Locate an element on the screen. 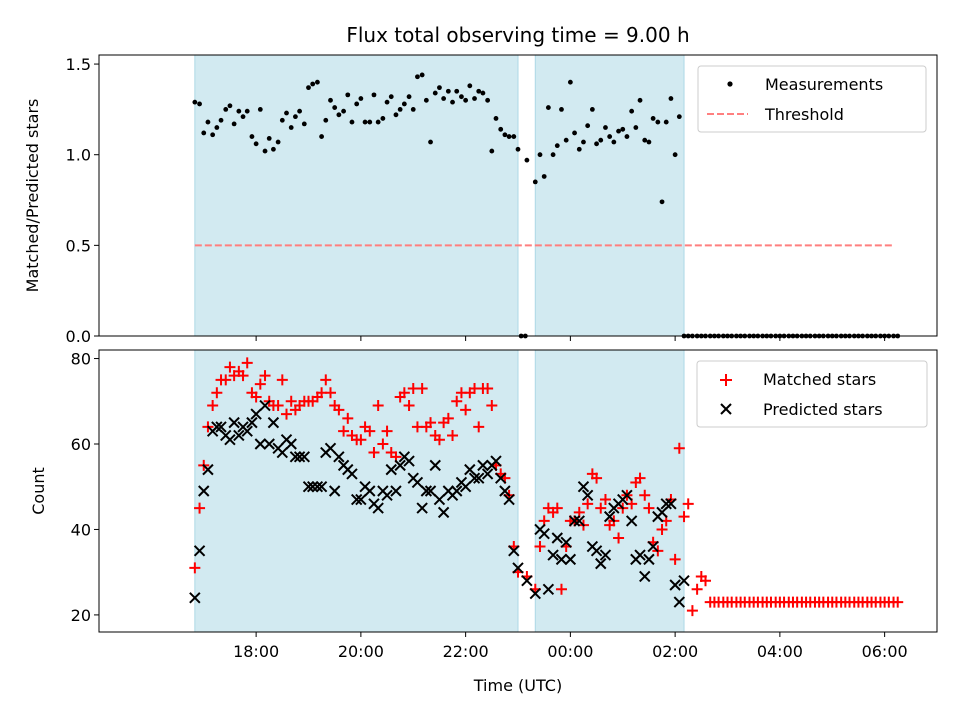 The width and height of the screenshot is (960, 720). y-tick-label: 40 is located at coordinates (81, 529).